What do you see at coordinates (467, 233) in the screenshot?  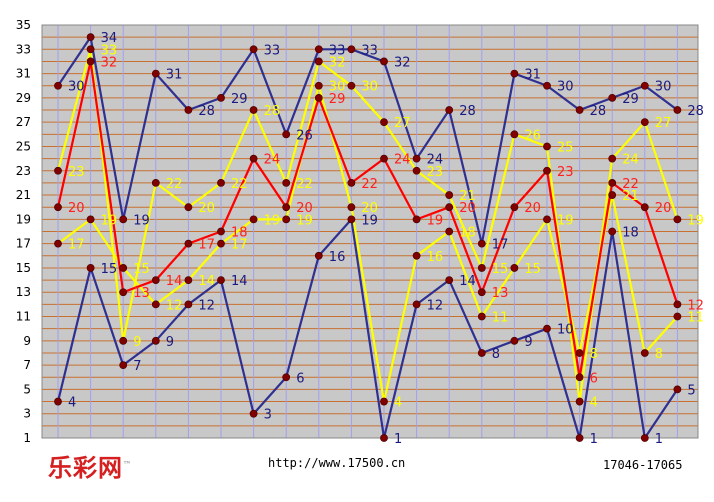 I see `data-label: 18` at bounding box center [467, 233].